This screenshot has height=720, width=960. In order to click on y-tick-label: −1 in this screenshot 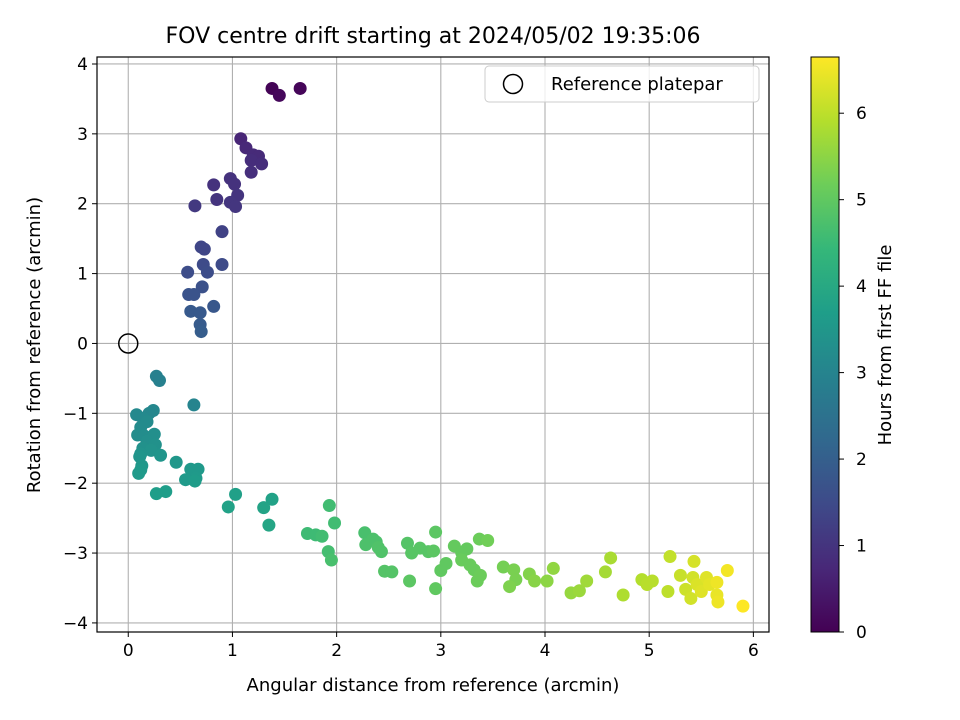, I will do `click(75, 414)`.